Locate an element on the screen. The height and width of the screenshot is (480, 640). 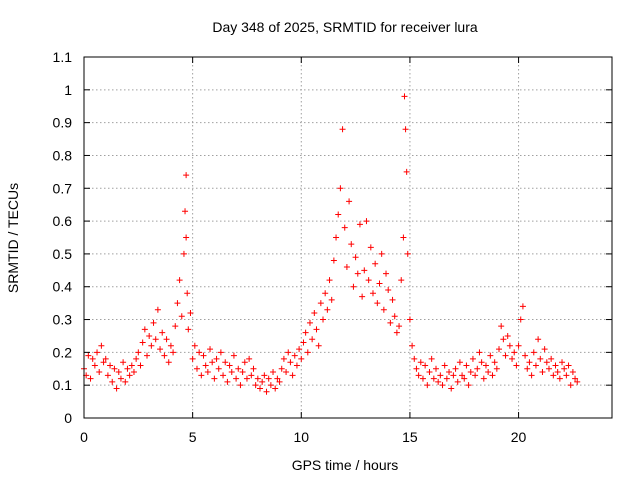
y-tick-label: 0.7 is located at coordinates (63, 188).